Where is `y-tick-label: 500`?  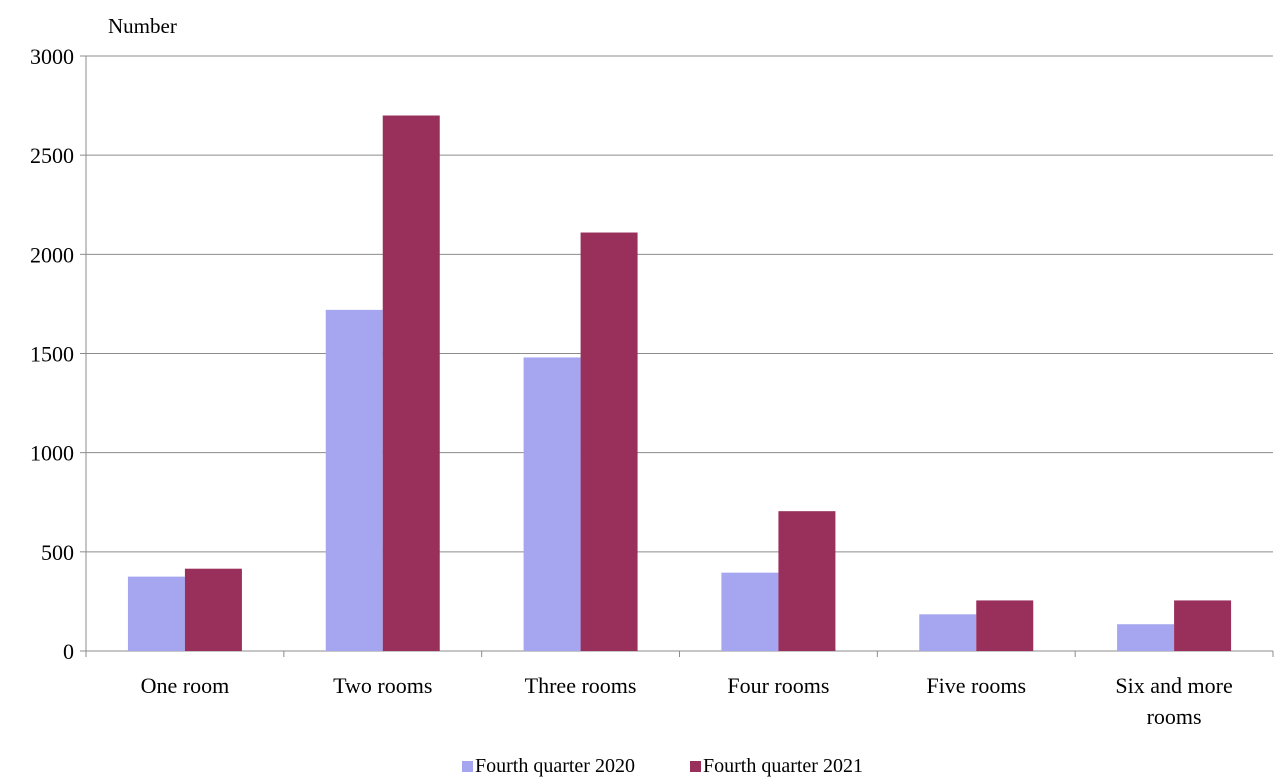
y-tick-label: 500 is located at coordinates (57, 552).